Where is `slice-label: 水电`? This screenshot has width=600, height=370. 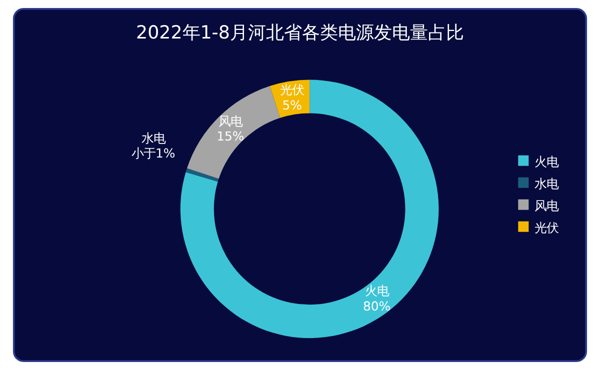
slice-label: 水电 is located at coordinates (153, 138).